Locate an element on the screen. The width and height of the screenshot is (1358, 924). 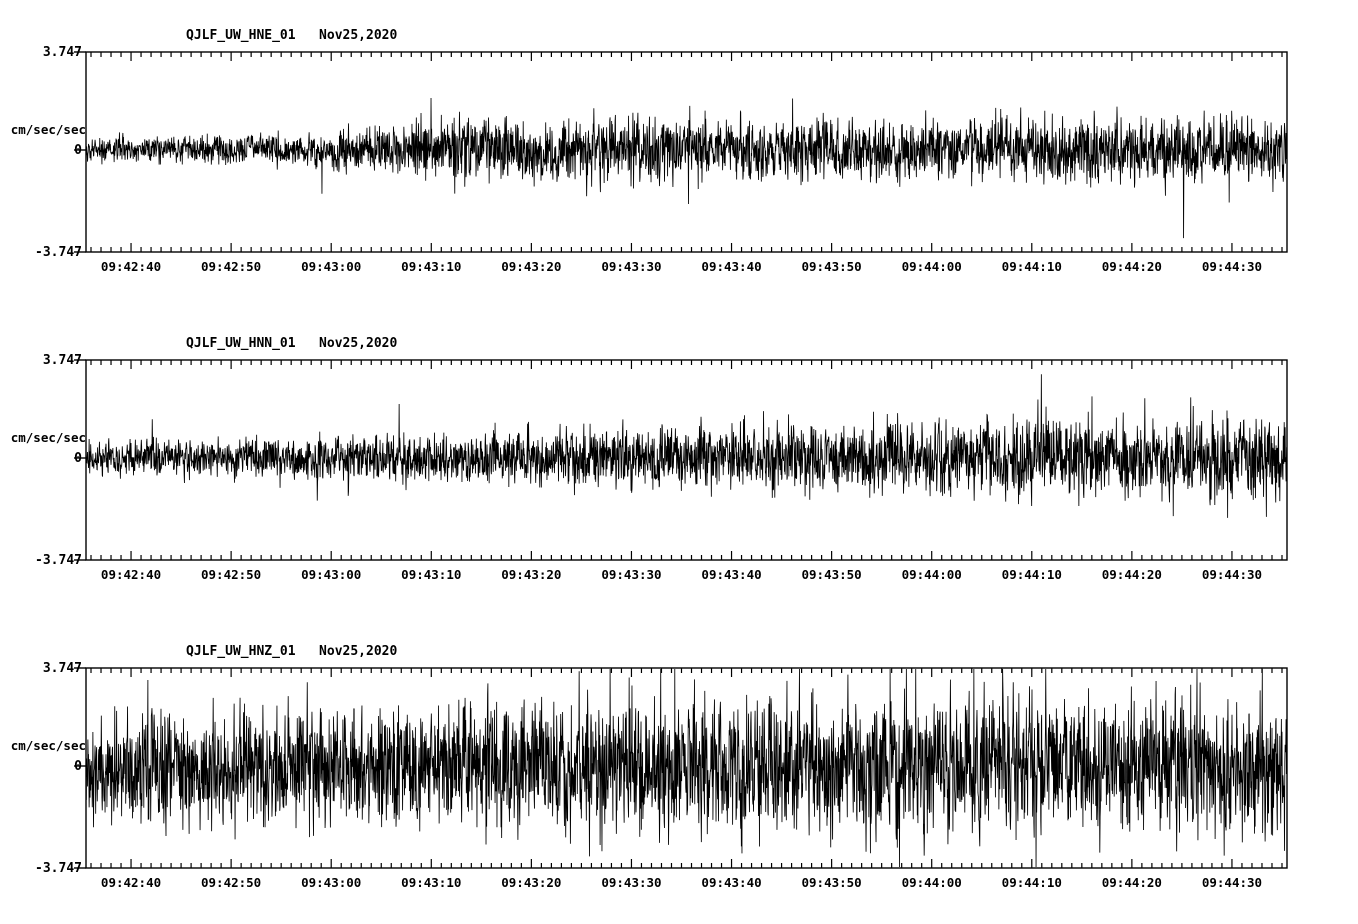
y-axis-units-label-hne: cm/sec/sec is located at coordinates (48, 129).